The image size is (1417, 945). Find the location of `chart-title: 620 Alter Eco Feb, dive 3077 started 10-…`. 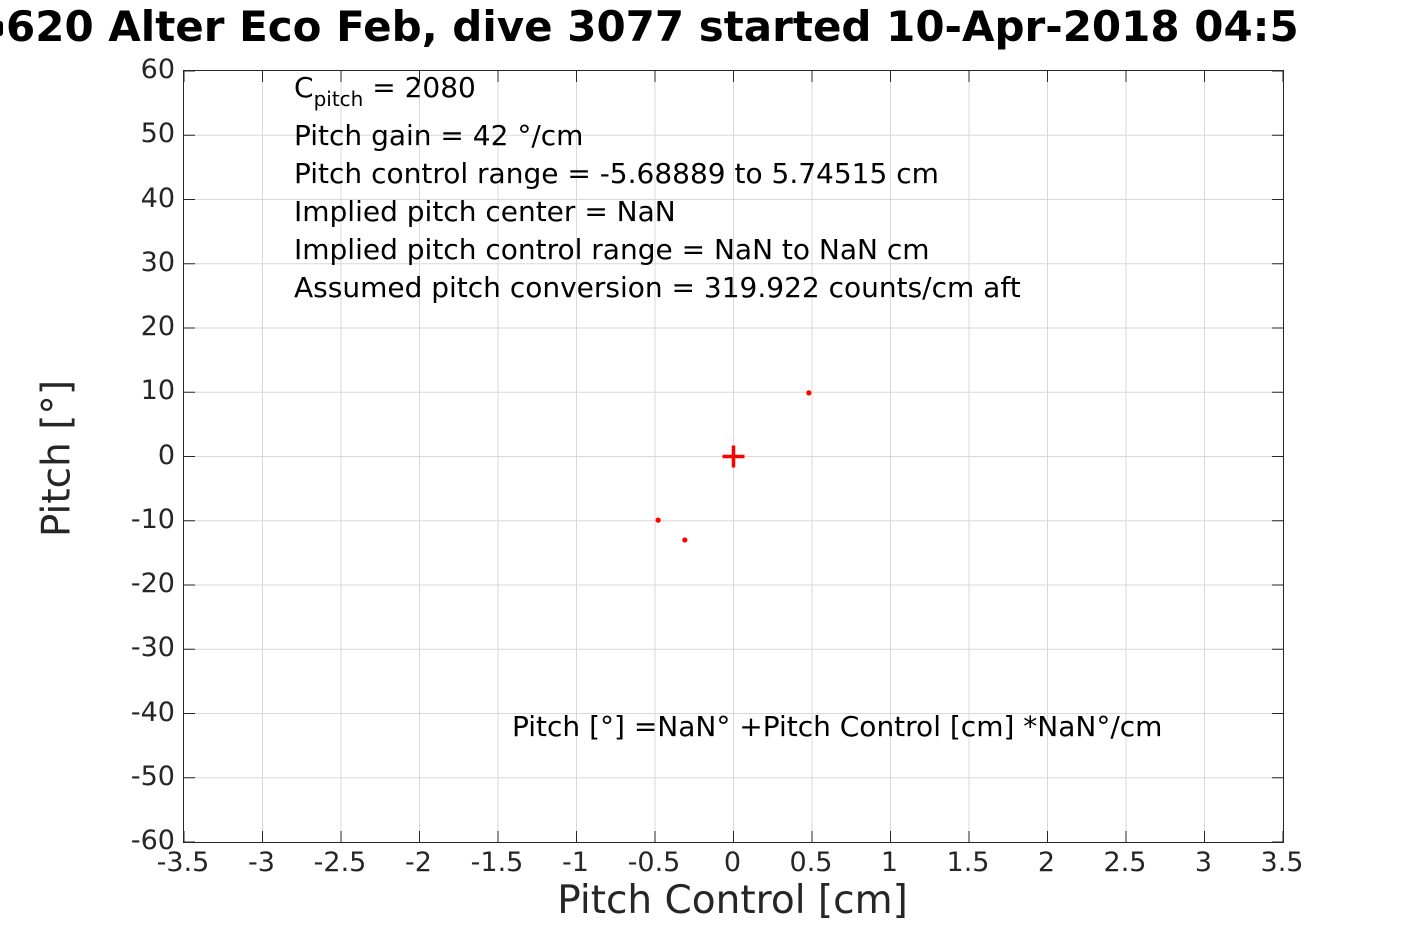

chart-title: 620 Alter Eco Feb, dive 3077 started 10-… is located at coordinates (652, 26).